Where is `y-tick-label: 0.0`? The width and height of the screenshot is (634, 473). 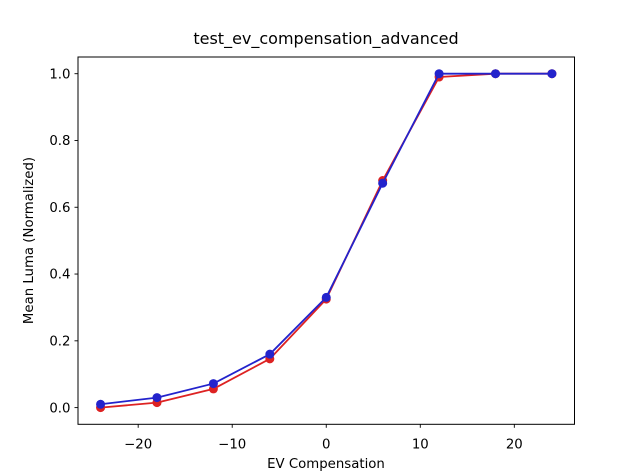 y-tick-label: 0.0 is located at coordinates (59, 408).